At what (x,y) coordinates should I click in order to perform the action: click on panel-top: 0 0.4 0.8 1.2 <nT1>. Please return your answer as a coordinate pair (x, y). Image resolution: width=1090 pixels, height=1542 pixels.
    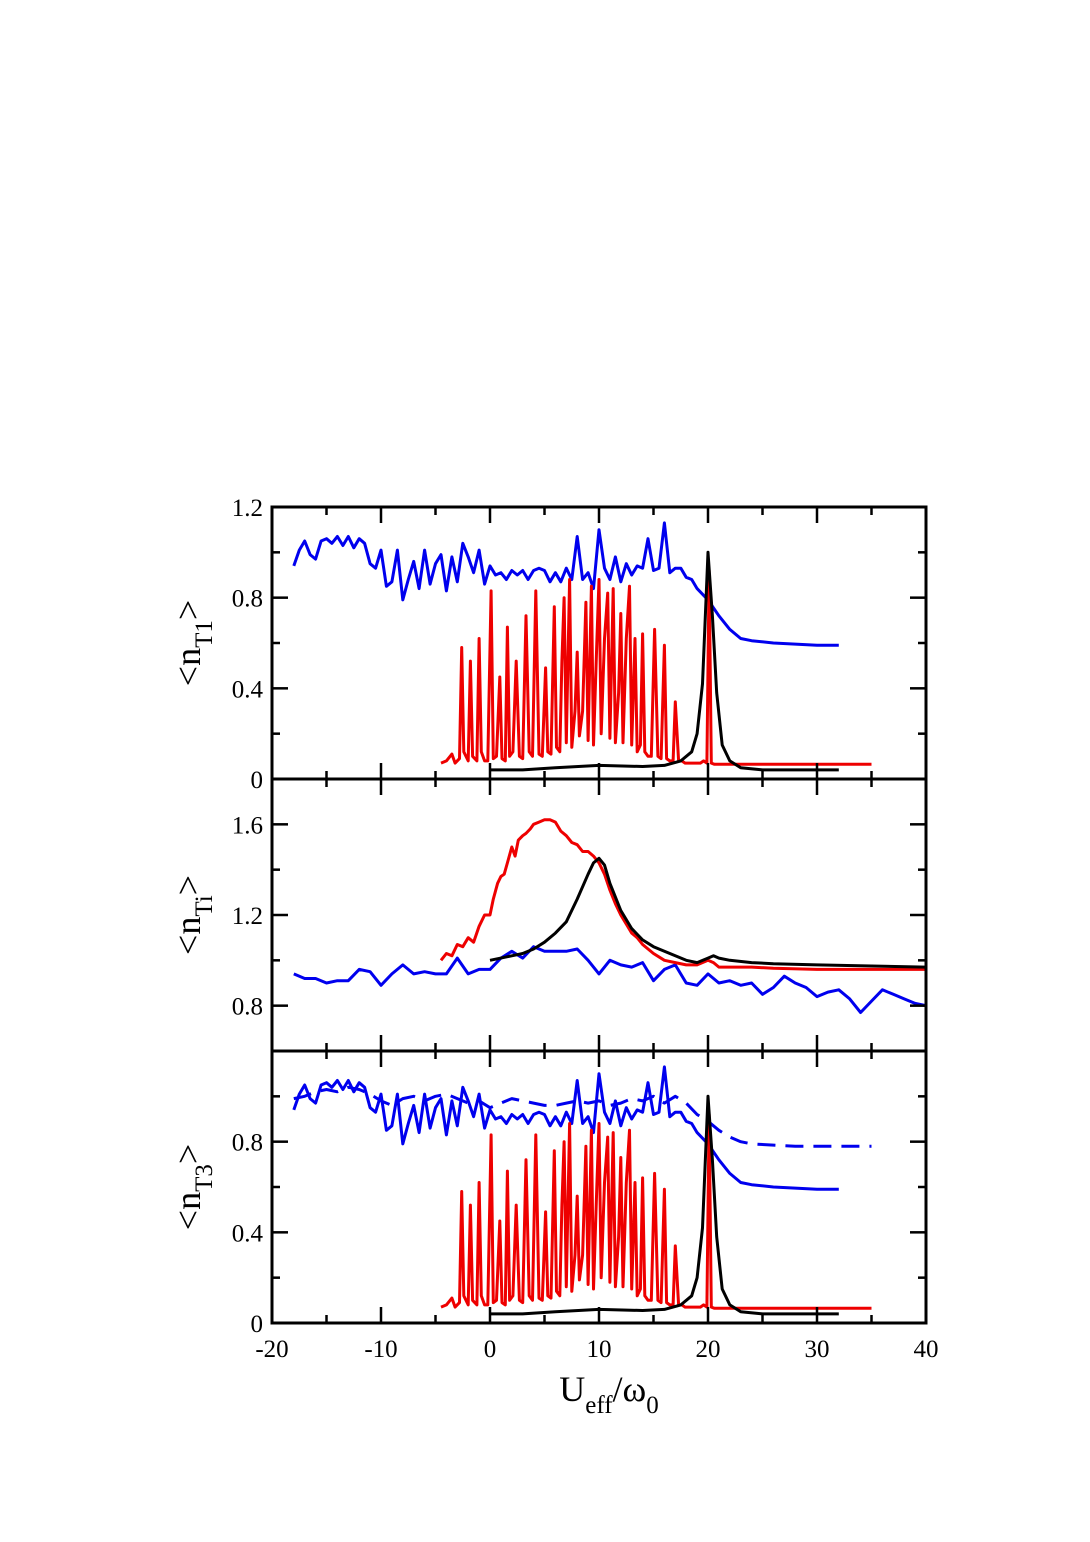
    Looking at the image, I should click on (548, 644).